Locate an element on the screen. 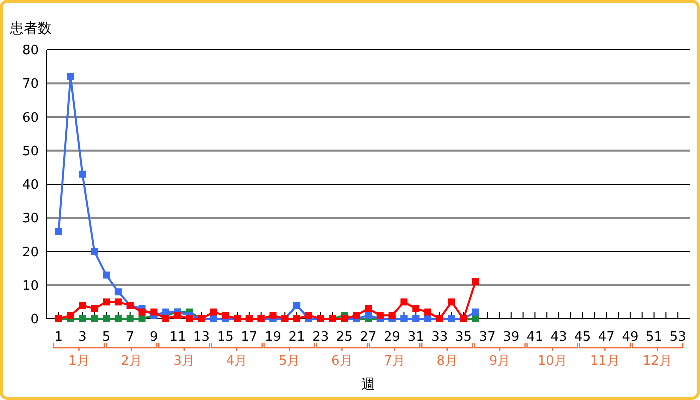  text: 3月 is located at coordinates (185, 361).